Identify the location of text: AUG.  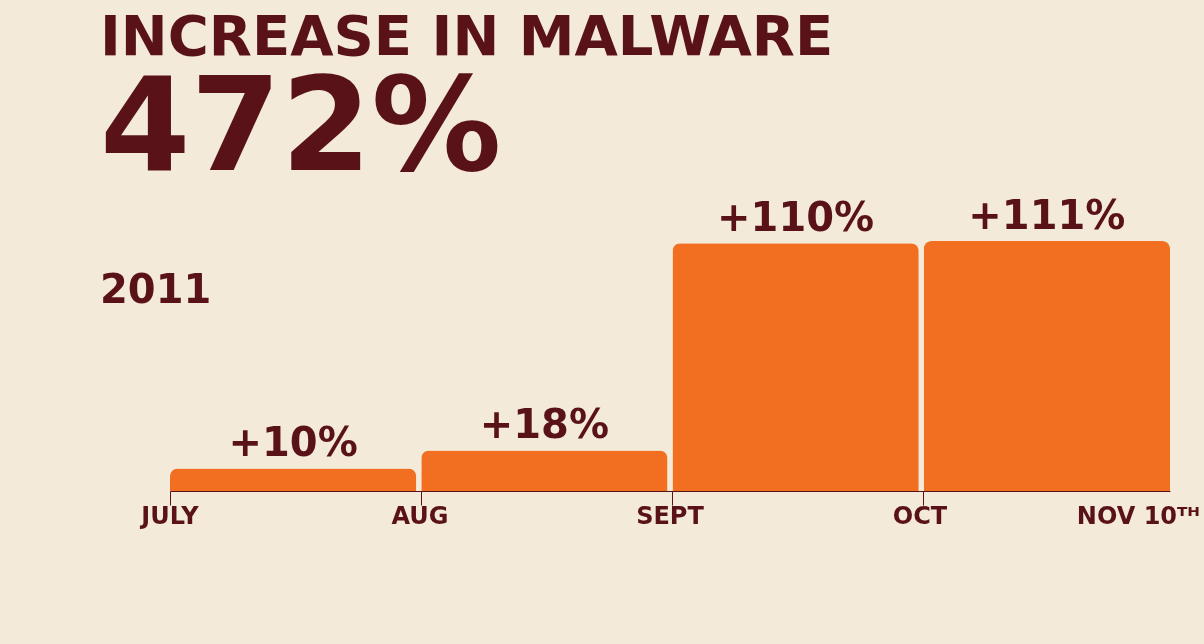
(420, 516).